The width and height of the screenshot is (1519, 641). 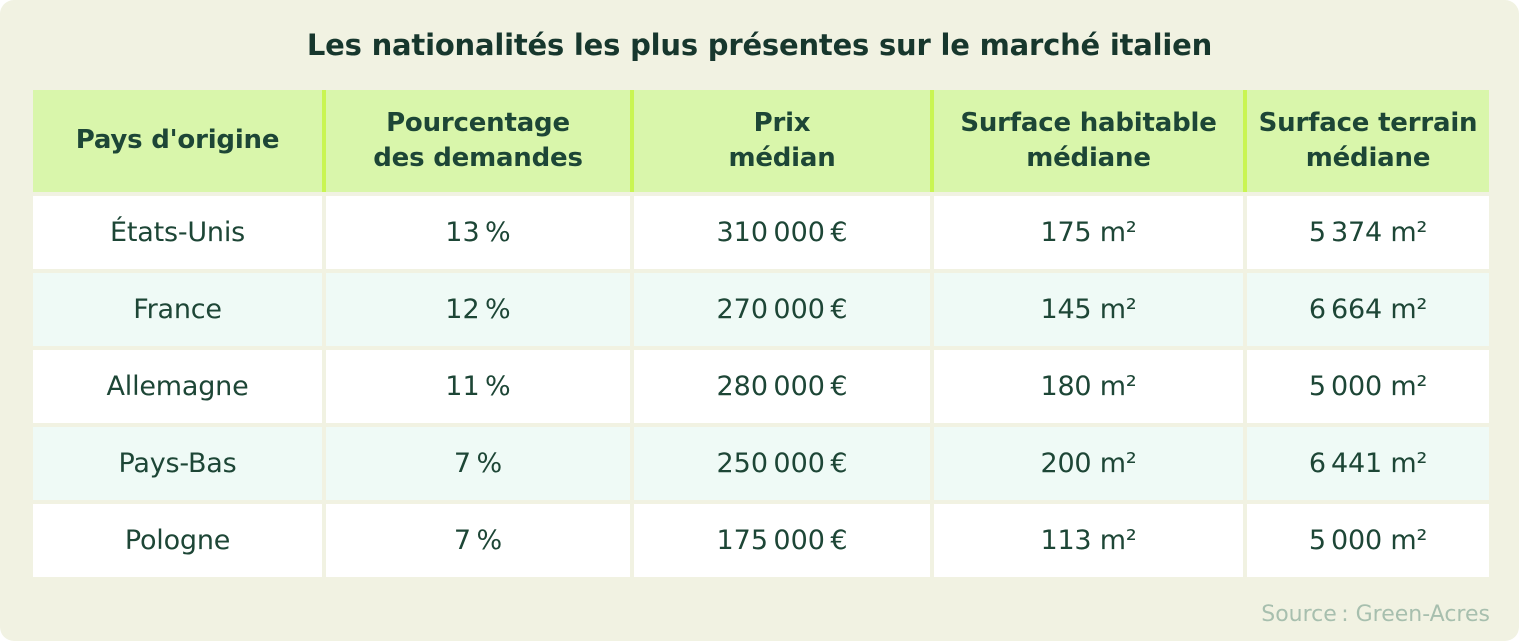 I want to click on cell-living-area: 180 m², so click(x=1088, y=386).